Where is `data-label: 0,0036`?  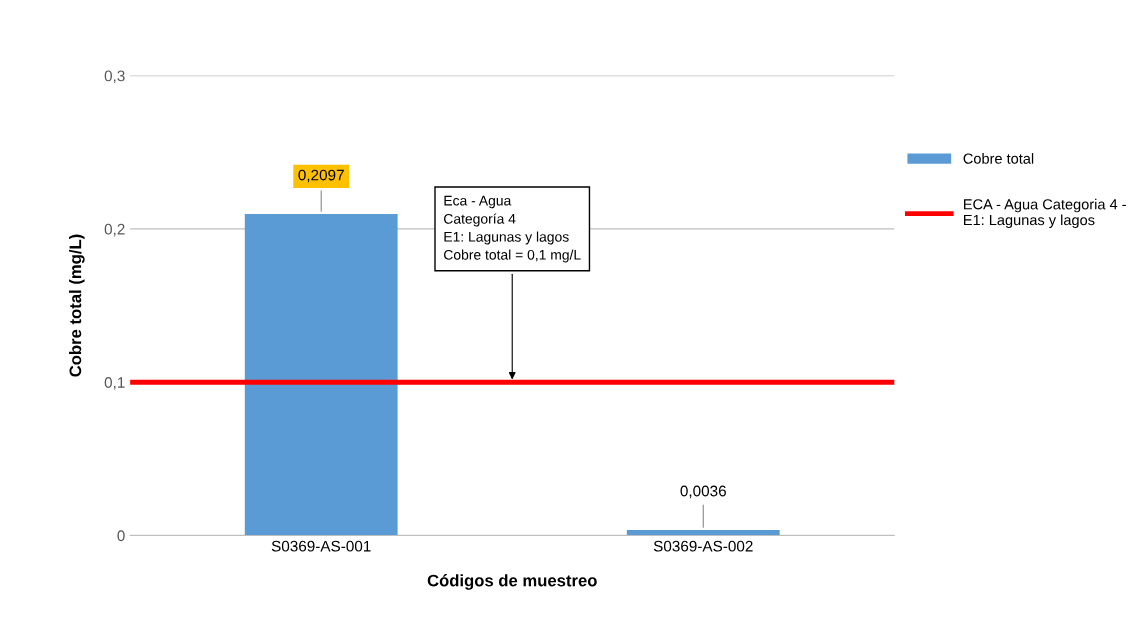
data-label: 0,0036 is located at coordinates (703, 492).